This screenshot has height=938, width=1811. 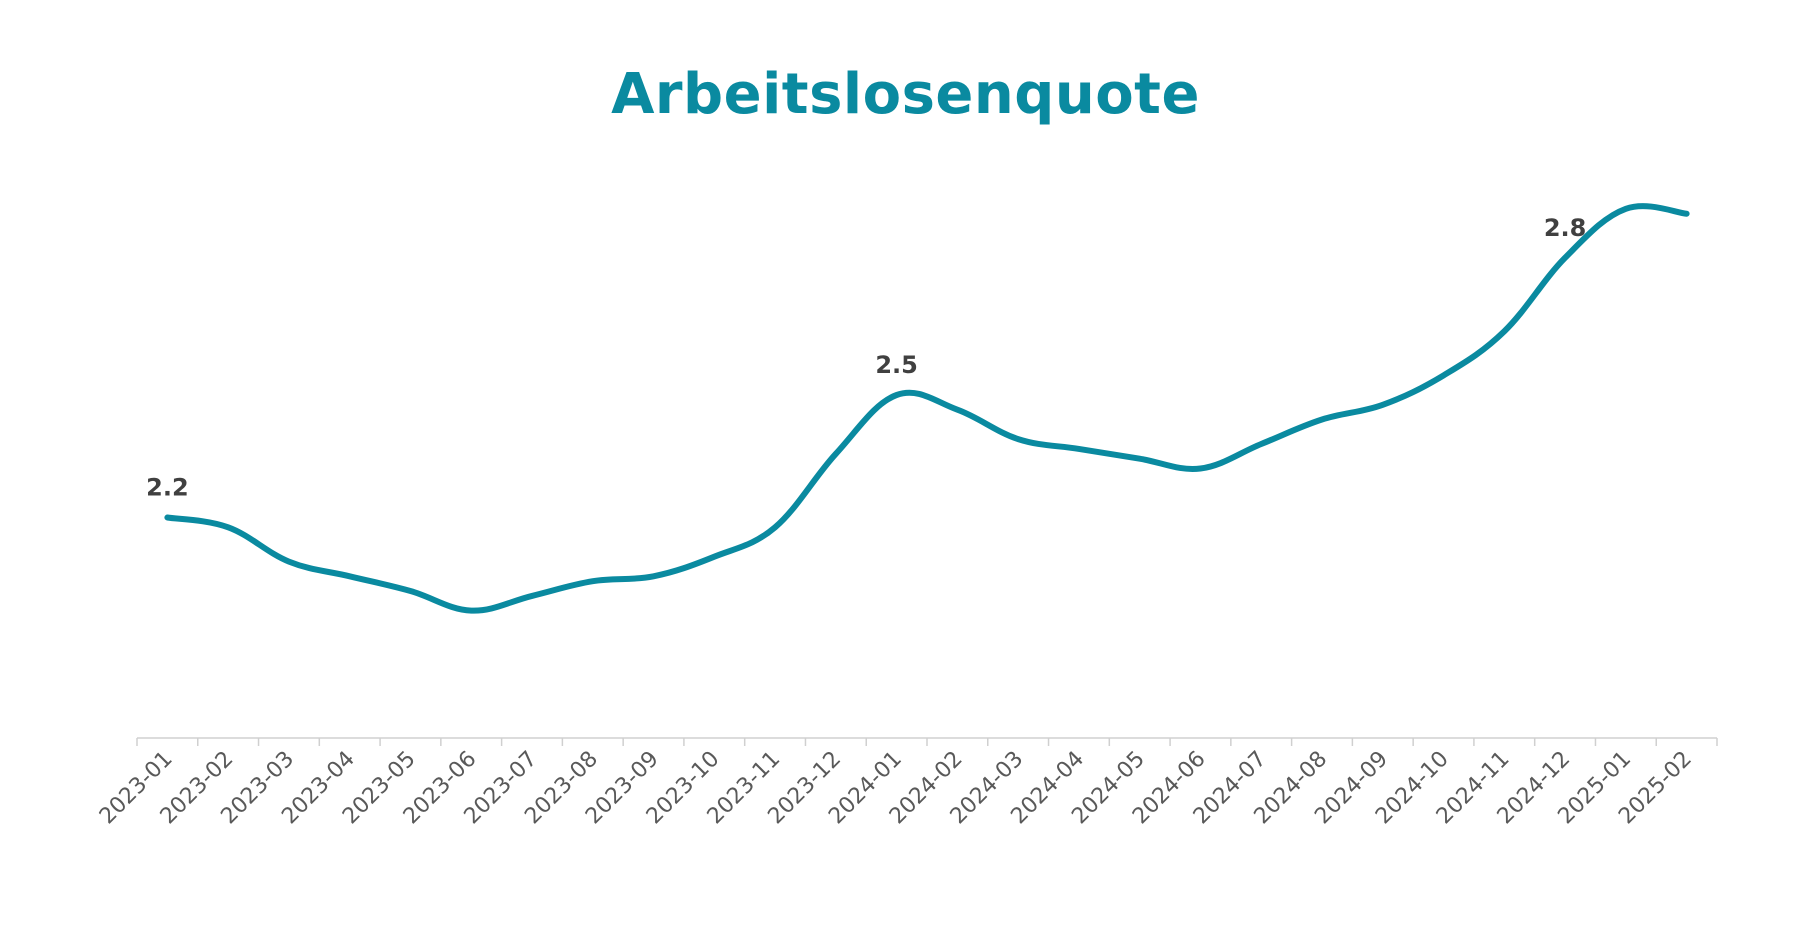 I want to click on data-label: 2.5, so click(x=896, y=365).